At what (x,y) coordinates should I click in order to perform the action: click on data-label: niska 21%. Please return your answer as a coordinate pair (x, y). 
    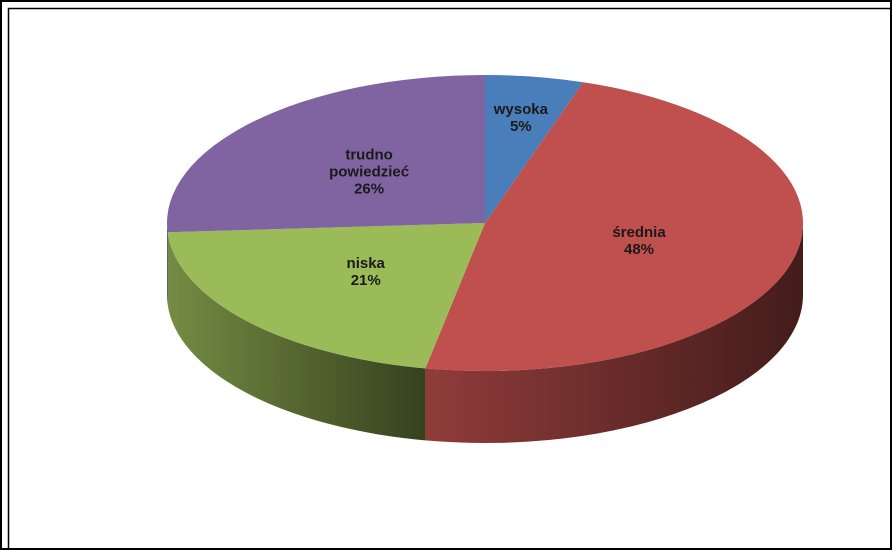
    Looking at the image, I should click on (366, 272).